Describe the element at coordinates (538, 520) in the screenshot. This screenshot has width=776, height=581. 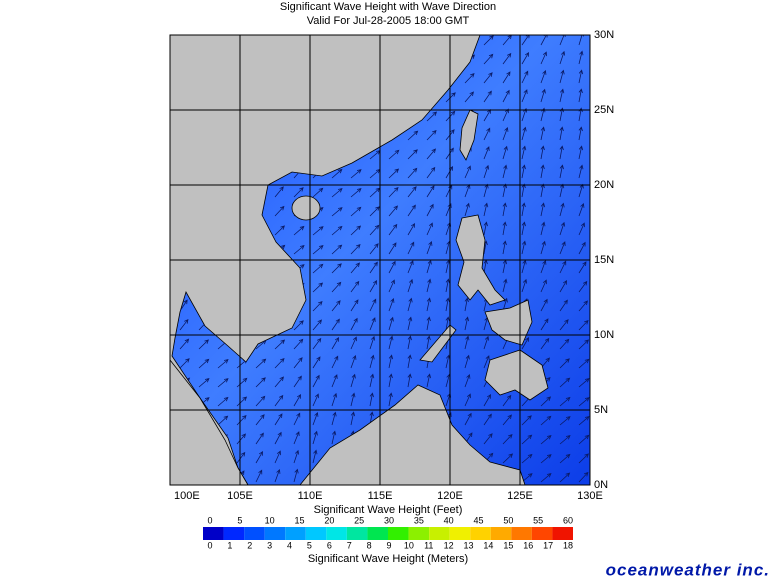
I see `feet-label: 55` at that location.